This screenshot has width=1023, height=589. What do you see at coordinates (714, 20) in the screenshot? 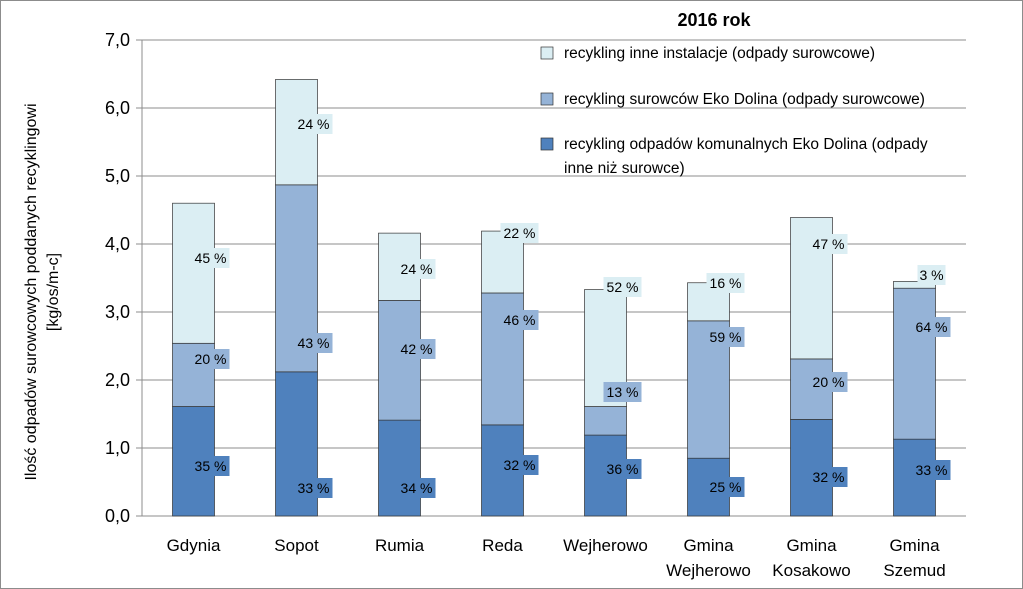
I see `chart-title: 2016 rok` at bounding box center [714, 20].